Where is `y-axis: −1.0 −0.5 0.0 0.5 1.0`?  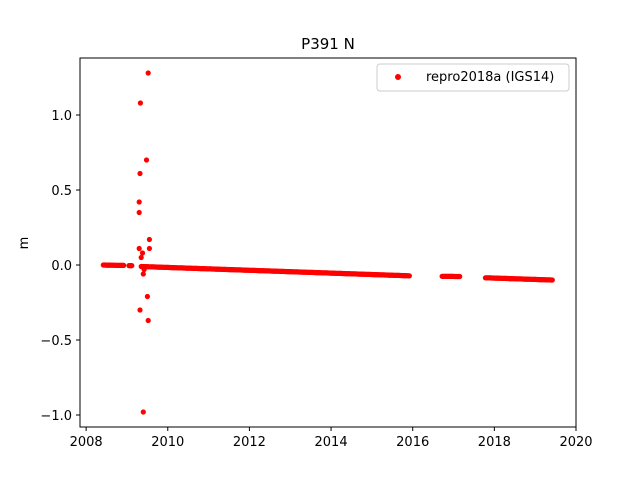 y-axis: −1.0 −0.5 0.0 0.5 1.0 is located at coordinates (60, 266).